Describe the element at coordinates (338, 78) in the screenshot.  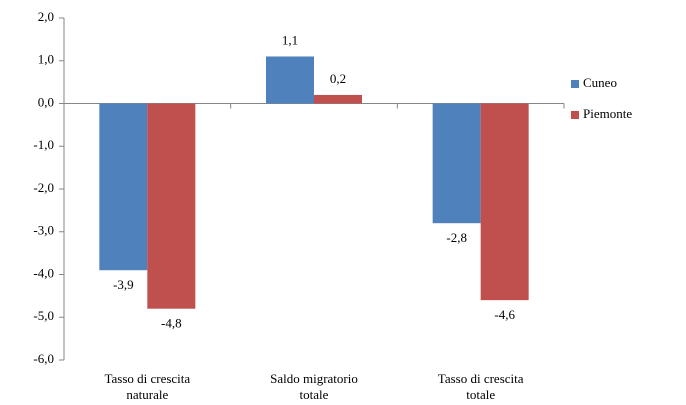
I see `data-label: 0,2` at that location.